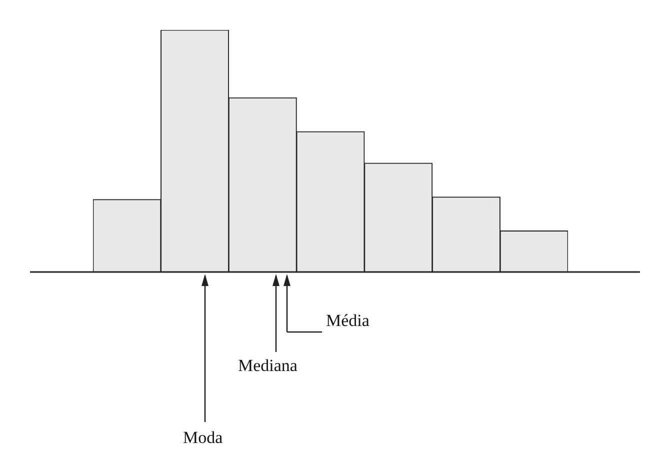  Describe the element at coordinates (203, 438) in the screenshot. I see `text: Moda` at that location.